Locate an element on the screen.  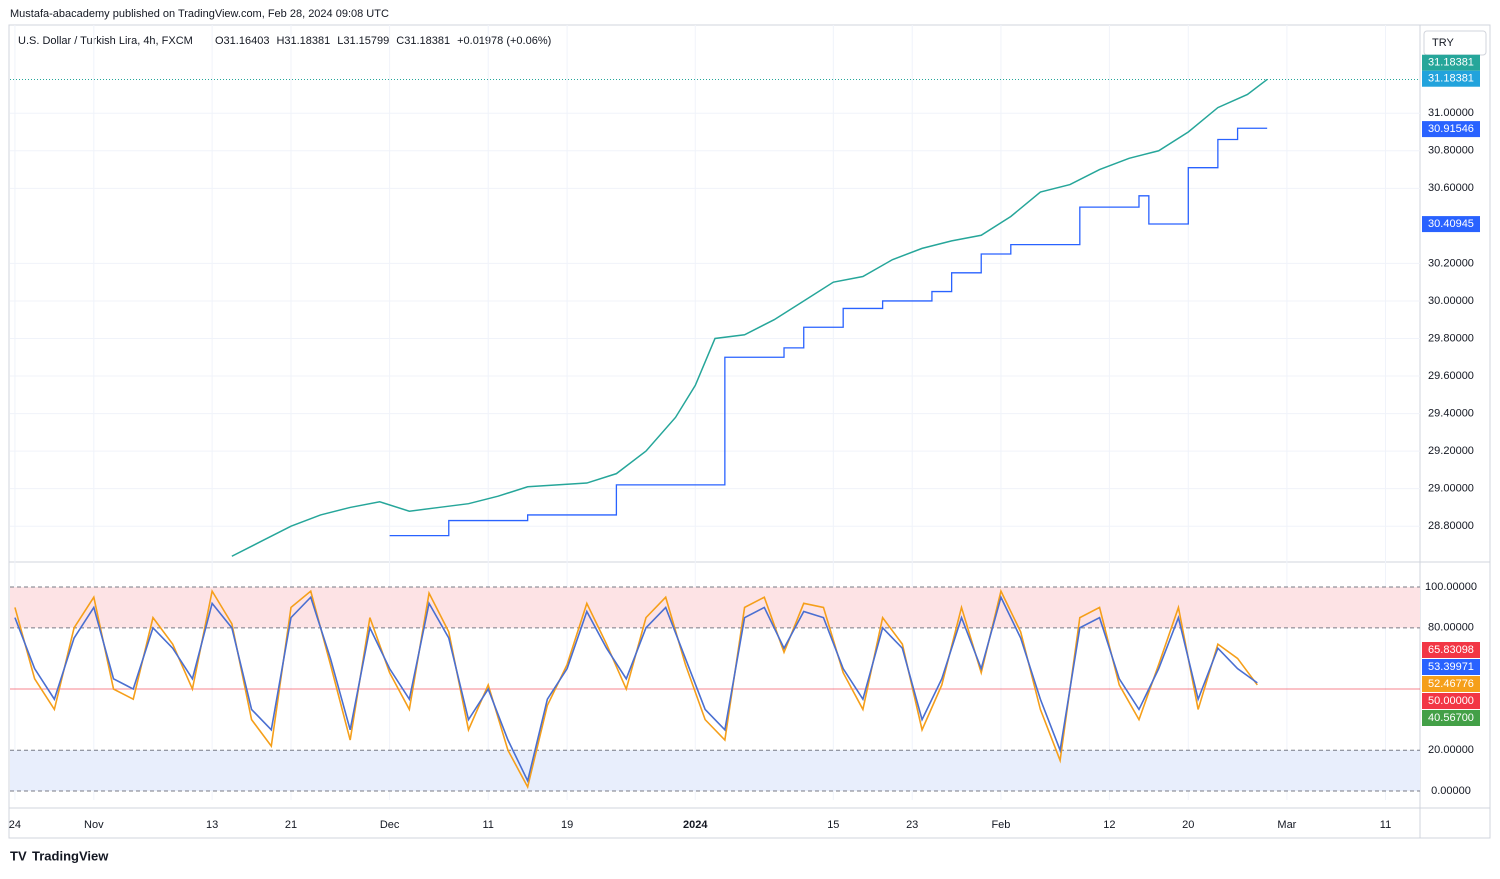
x-tick-label: Feb is located at coordinates (1000, 825).